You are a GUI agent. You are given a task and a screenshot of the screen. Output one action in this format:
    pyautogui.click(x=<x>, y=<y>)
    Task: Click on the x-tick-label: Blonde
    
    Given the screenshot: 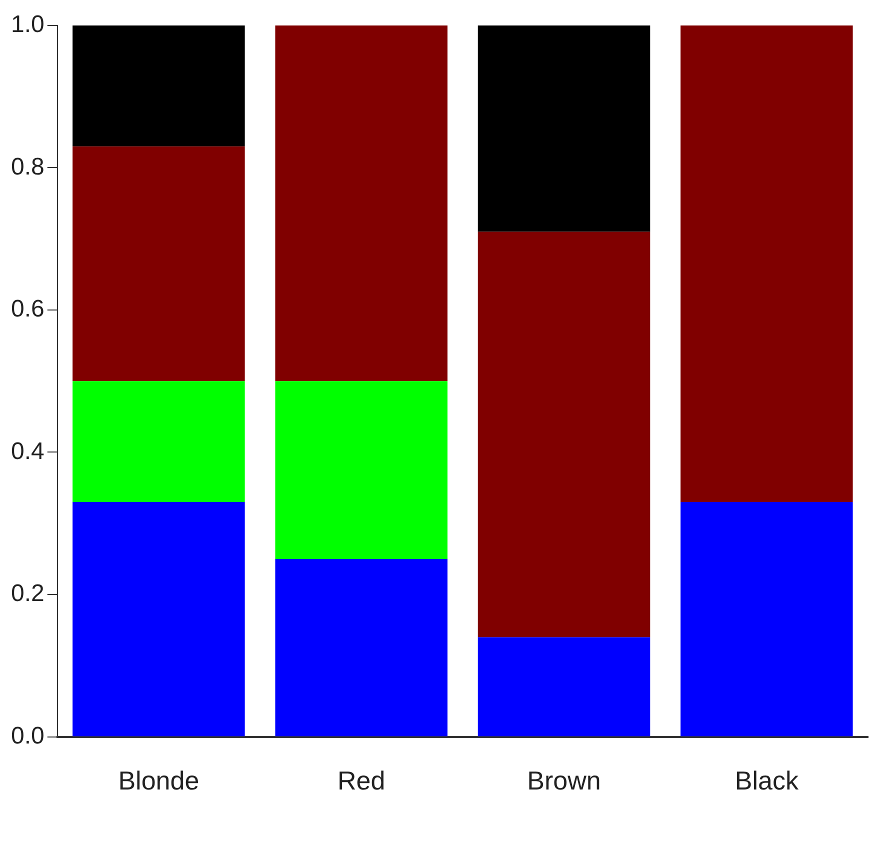 What is the action you would take?
    pyautogui.click(x=159, y=781)
    